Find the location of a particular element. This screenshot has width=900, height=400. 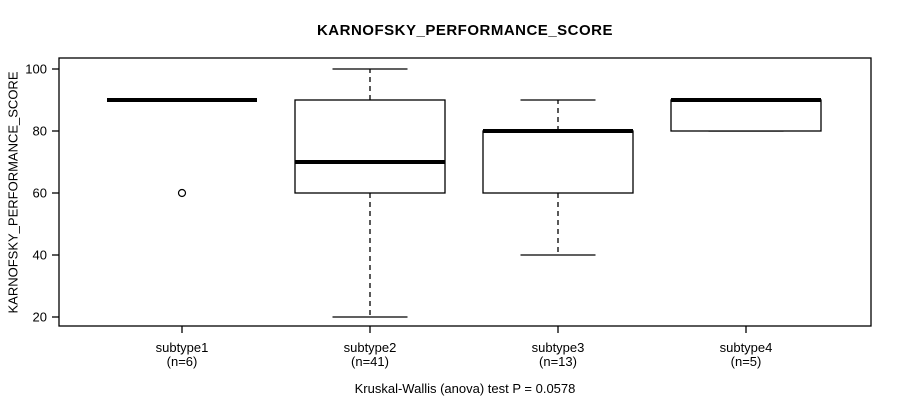

y-axis-title: KARNOFSKY_PERFORMANCE_SCORE is located at coordinates (13, 192).